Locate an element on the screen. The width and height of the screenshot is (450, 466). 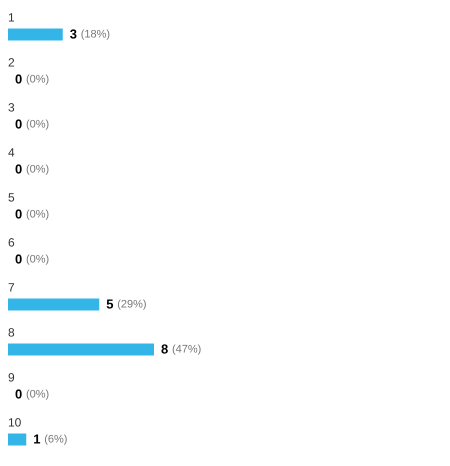
data-label: 3 is located at coordinates (73, 34).